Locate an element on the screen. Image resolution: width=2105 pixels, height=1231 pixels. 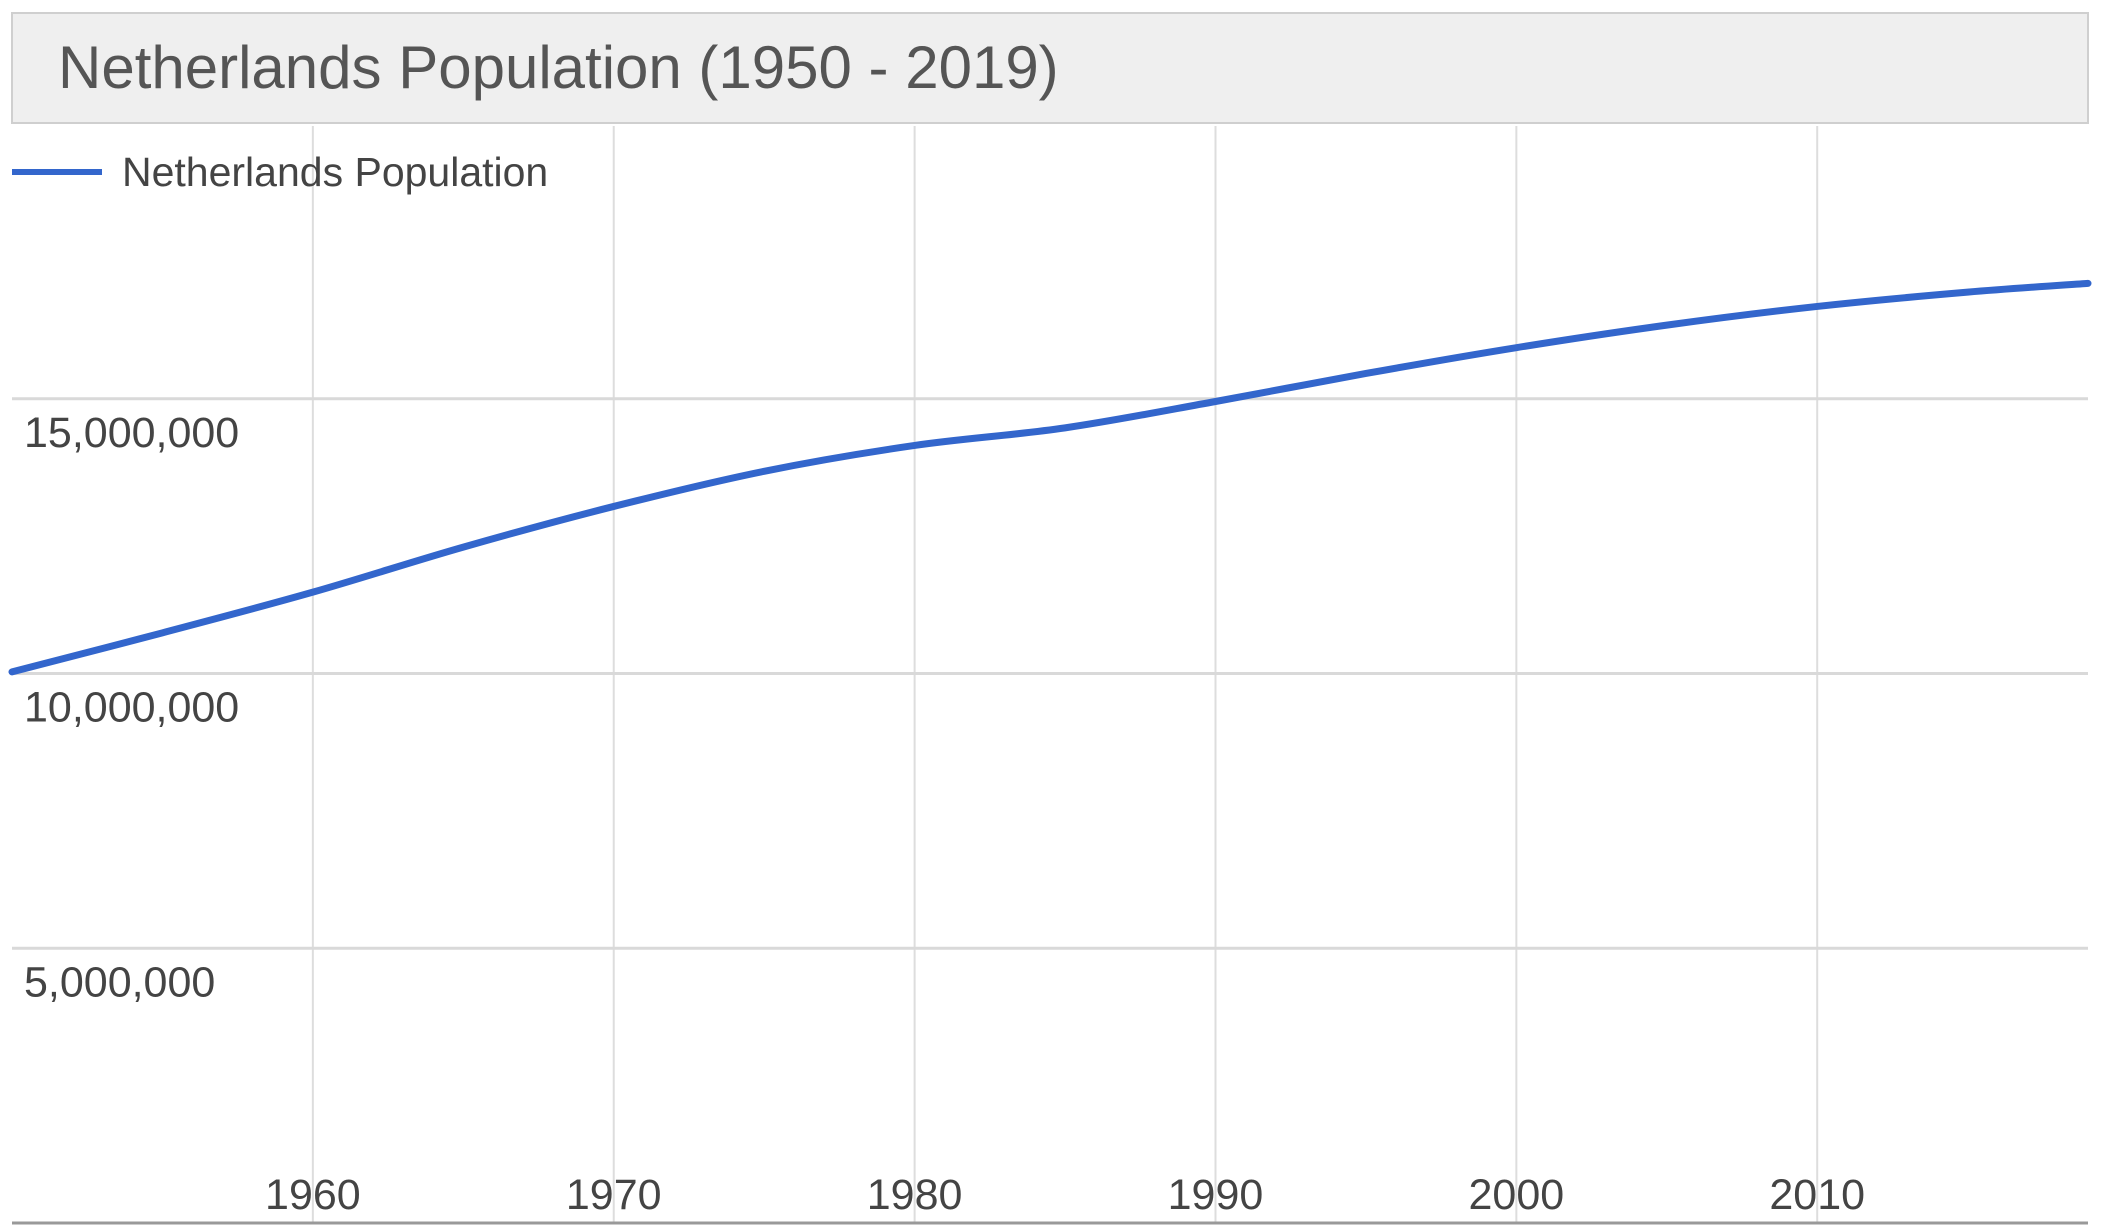
x-tick-label: 1980 is located at coordinates (915, 1195).